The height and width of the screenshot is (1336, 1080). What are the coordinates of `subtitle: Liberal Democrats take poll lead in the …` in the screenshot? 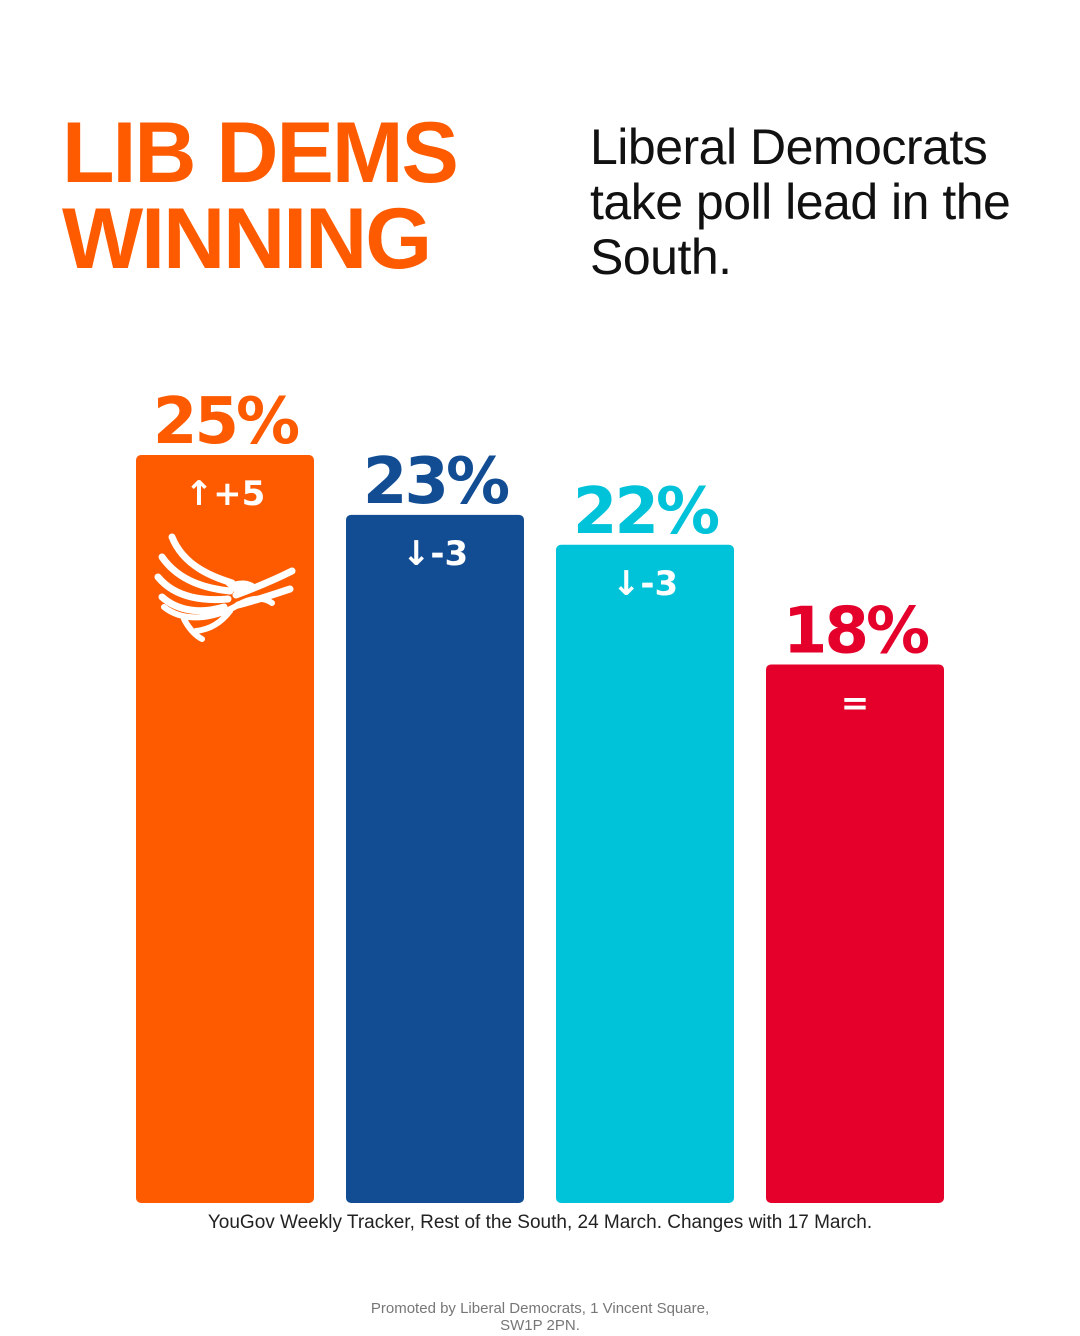 It's located at (800, 202).